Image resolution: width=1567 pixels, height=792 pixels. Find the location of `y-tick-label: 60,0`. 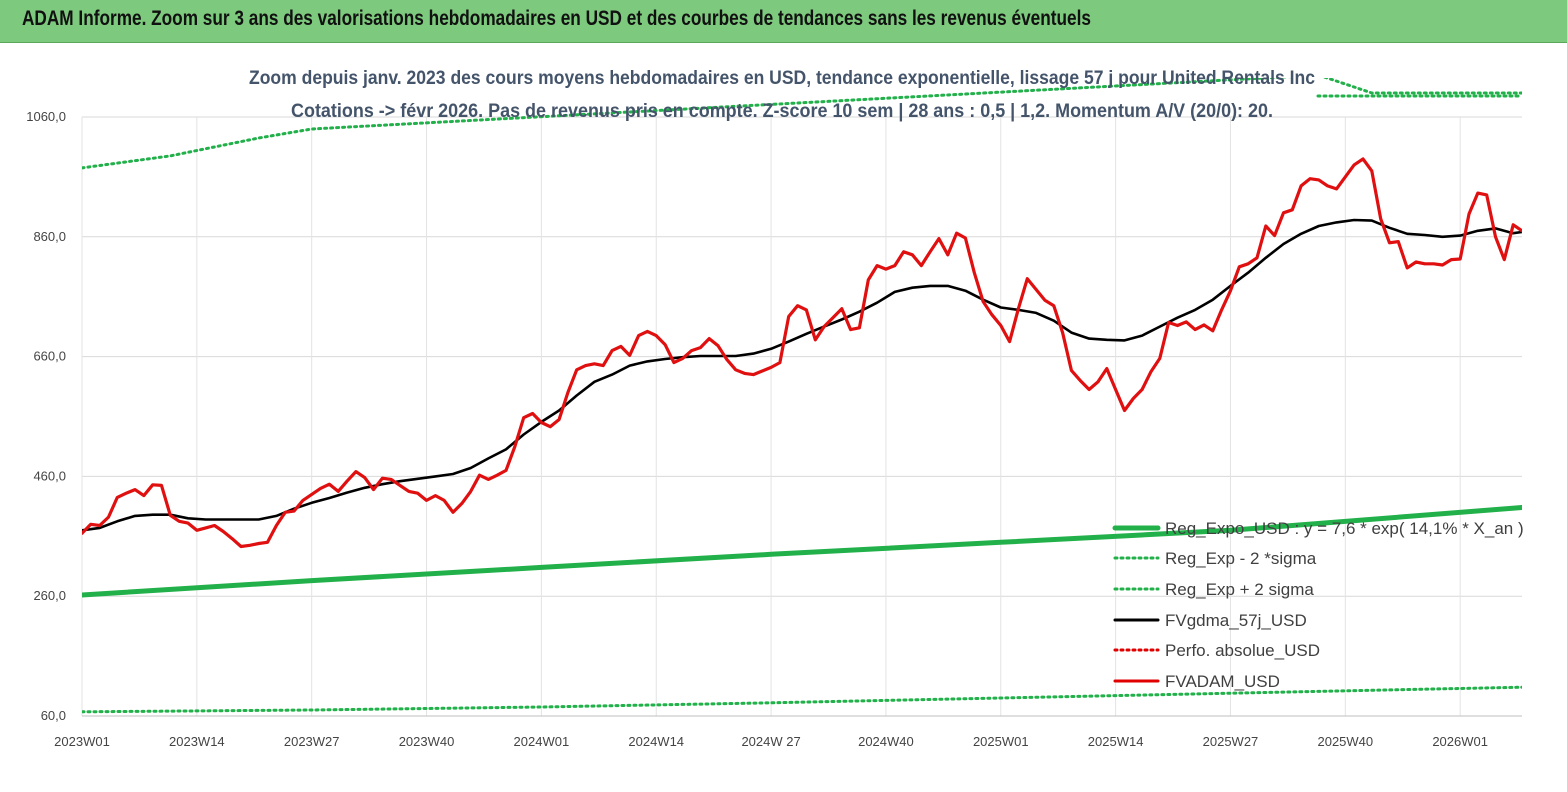

y-tick-label: 60,0 is located at coordinates (53, 715).